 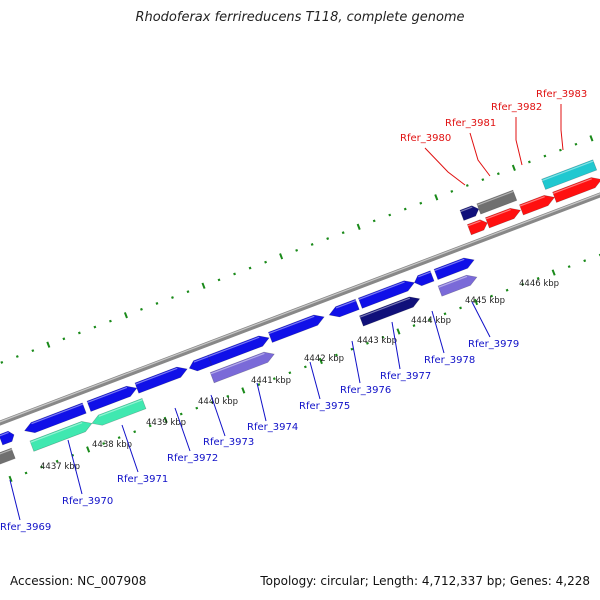 I want to click on gene-label: Rfer_3978, so click(x=449, y=360).